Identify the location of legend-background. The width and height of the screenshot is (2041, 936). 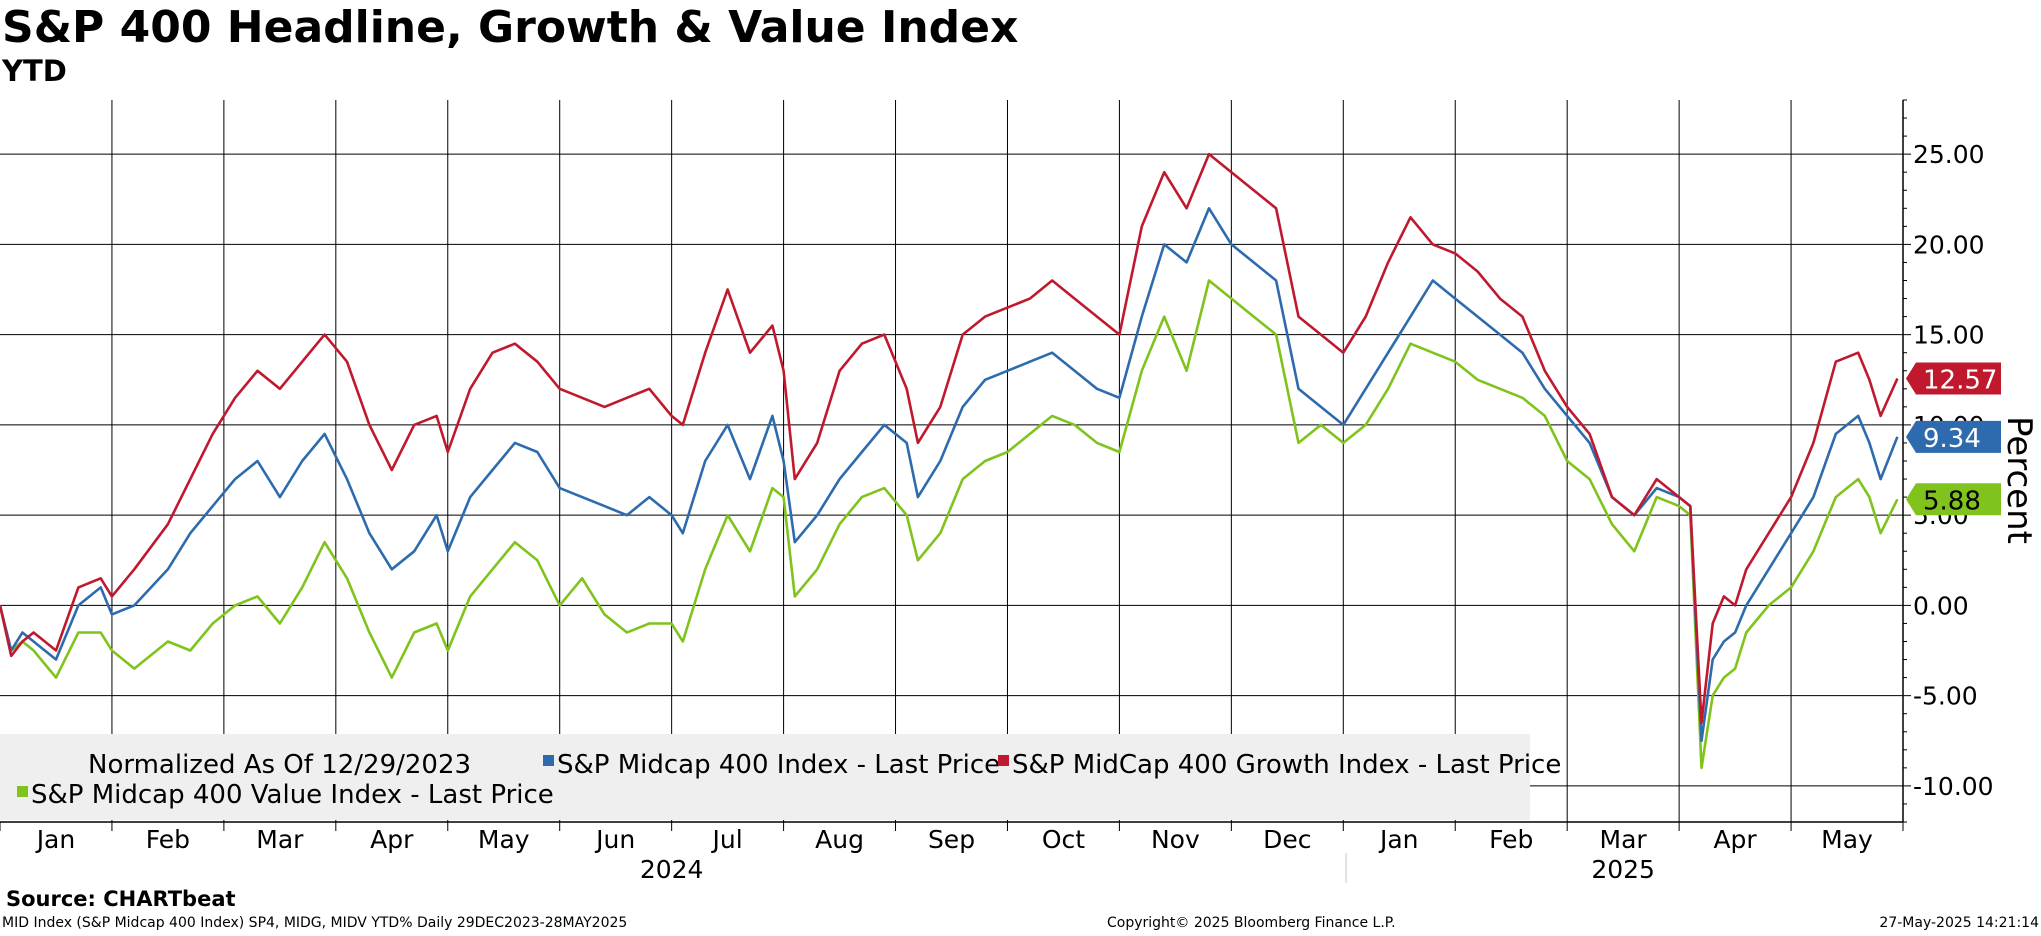
(765, 777).